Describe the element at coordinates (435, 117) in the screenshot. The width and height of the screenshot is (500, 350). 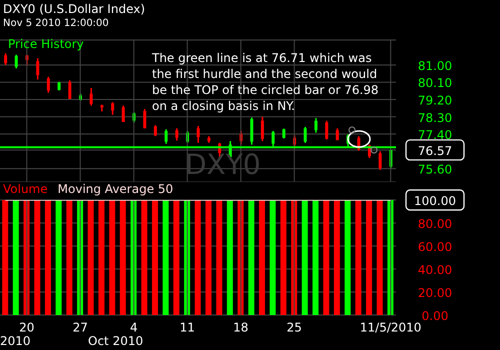
I see `y-tick-label: 78.30` at that location.